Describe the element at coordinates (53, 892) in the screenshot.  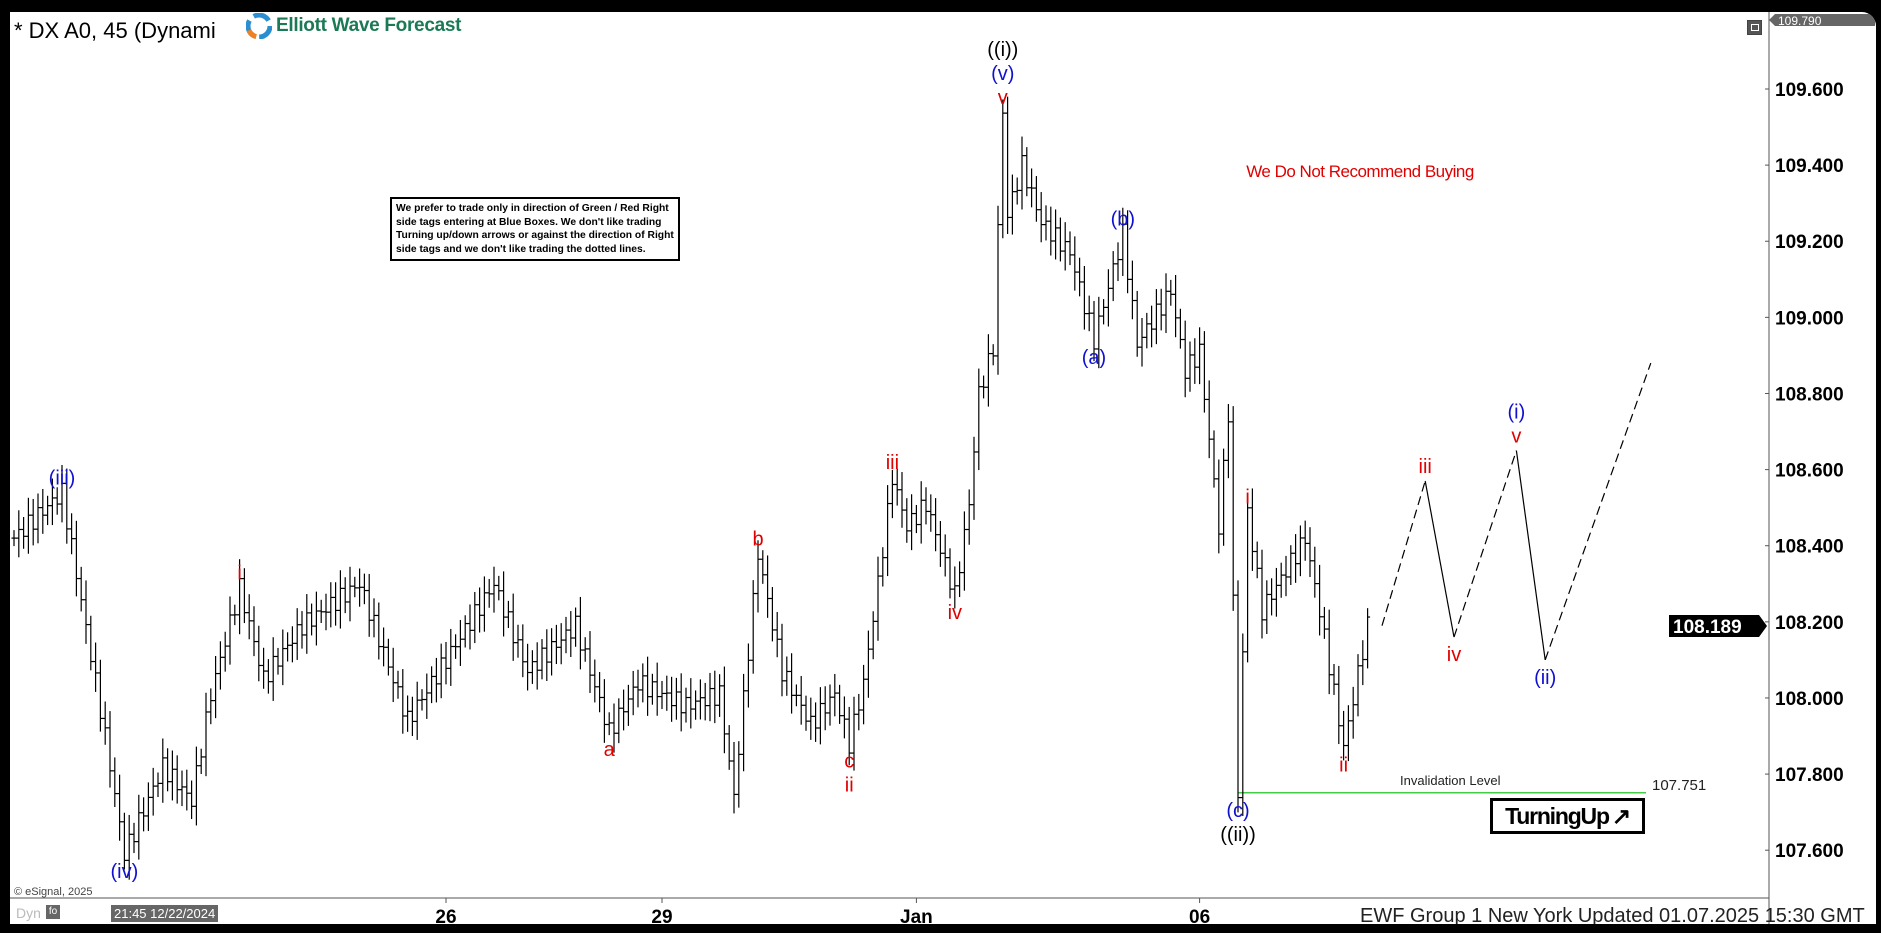
I see `copyright: © eSignal, 2025` at that location.